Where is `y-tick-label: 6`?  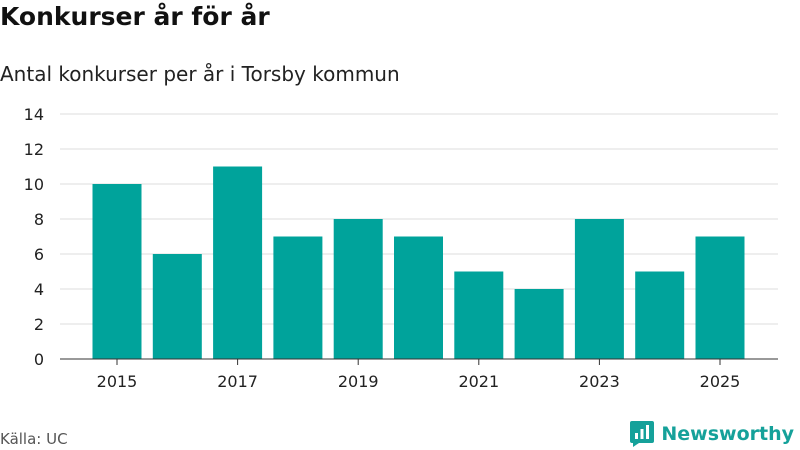
y-tick-label: 6 is located at coordinates (39, 254).